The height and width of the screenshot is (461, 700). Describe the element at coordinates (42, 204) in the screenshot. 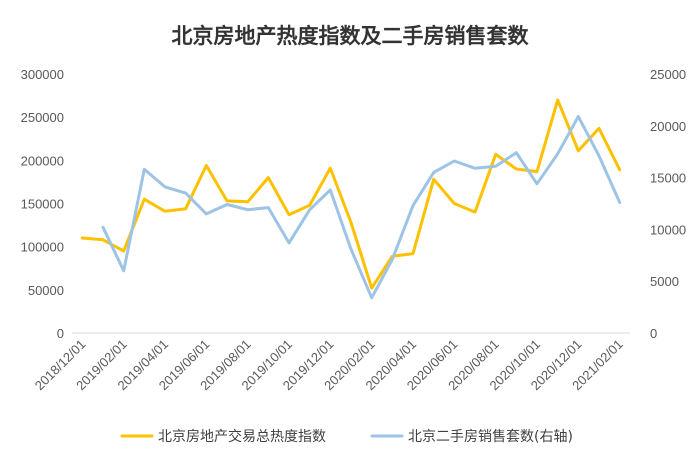

I see `left-axis-tick-label: 150000` at that location.